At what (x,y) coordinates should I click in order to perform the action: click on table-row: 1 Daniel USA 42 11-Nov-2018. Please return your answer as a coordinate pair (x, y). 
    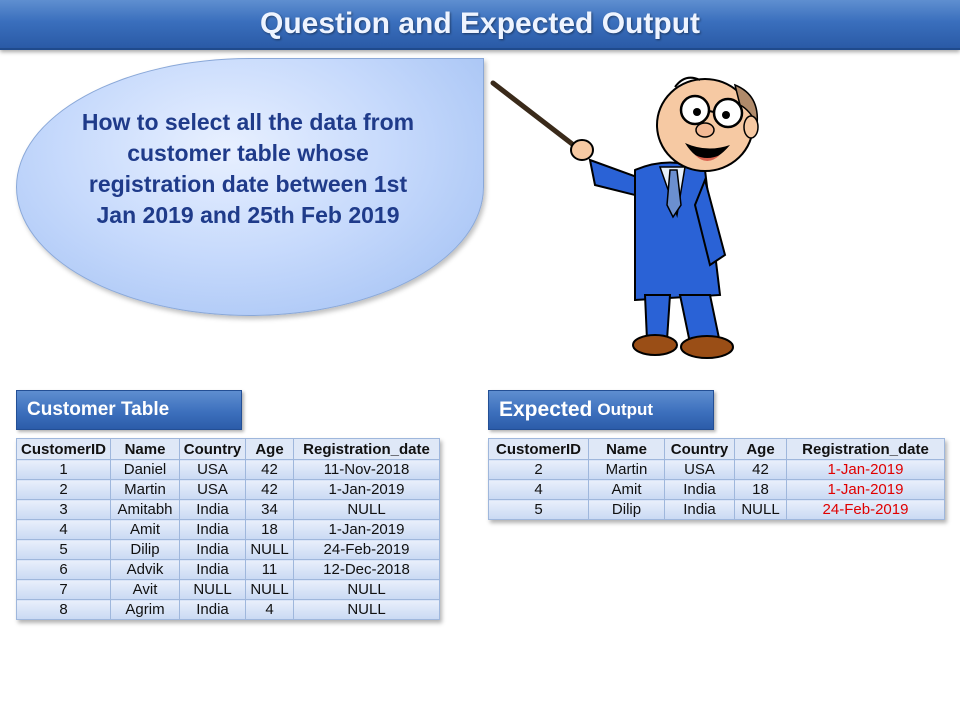
    Looking at the image, I should click on (228, 469).